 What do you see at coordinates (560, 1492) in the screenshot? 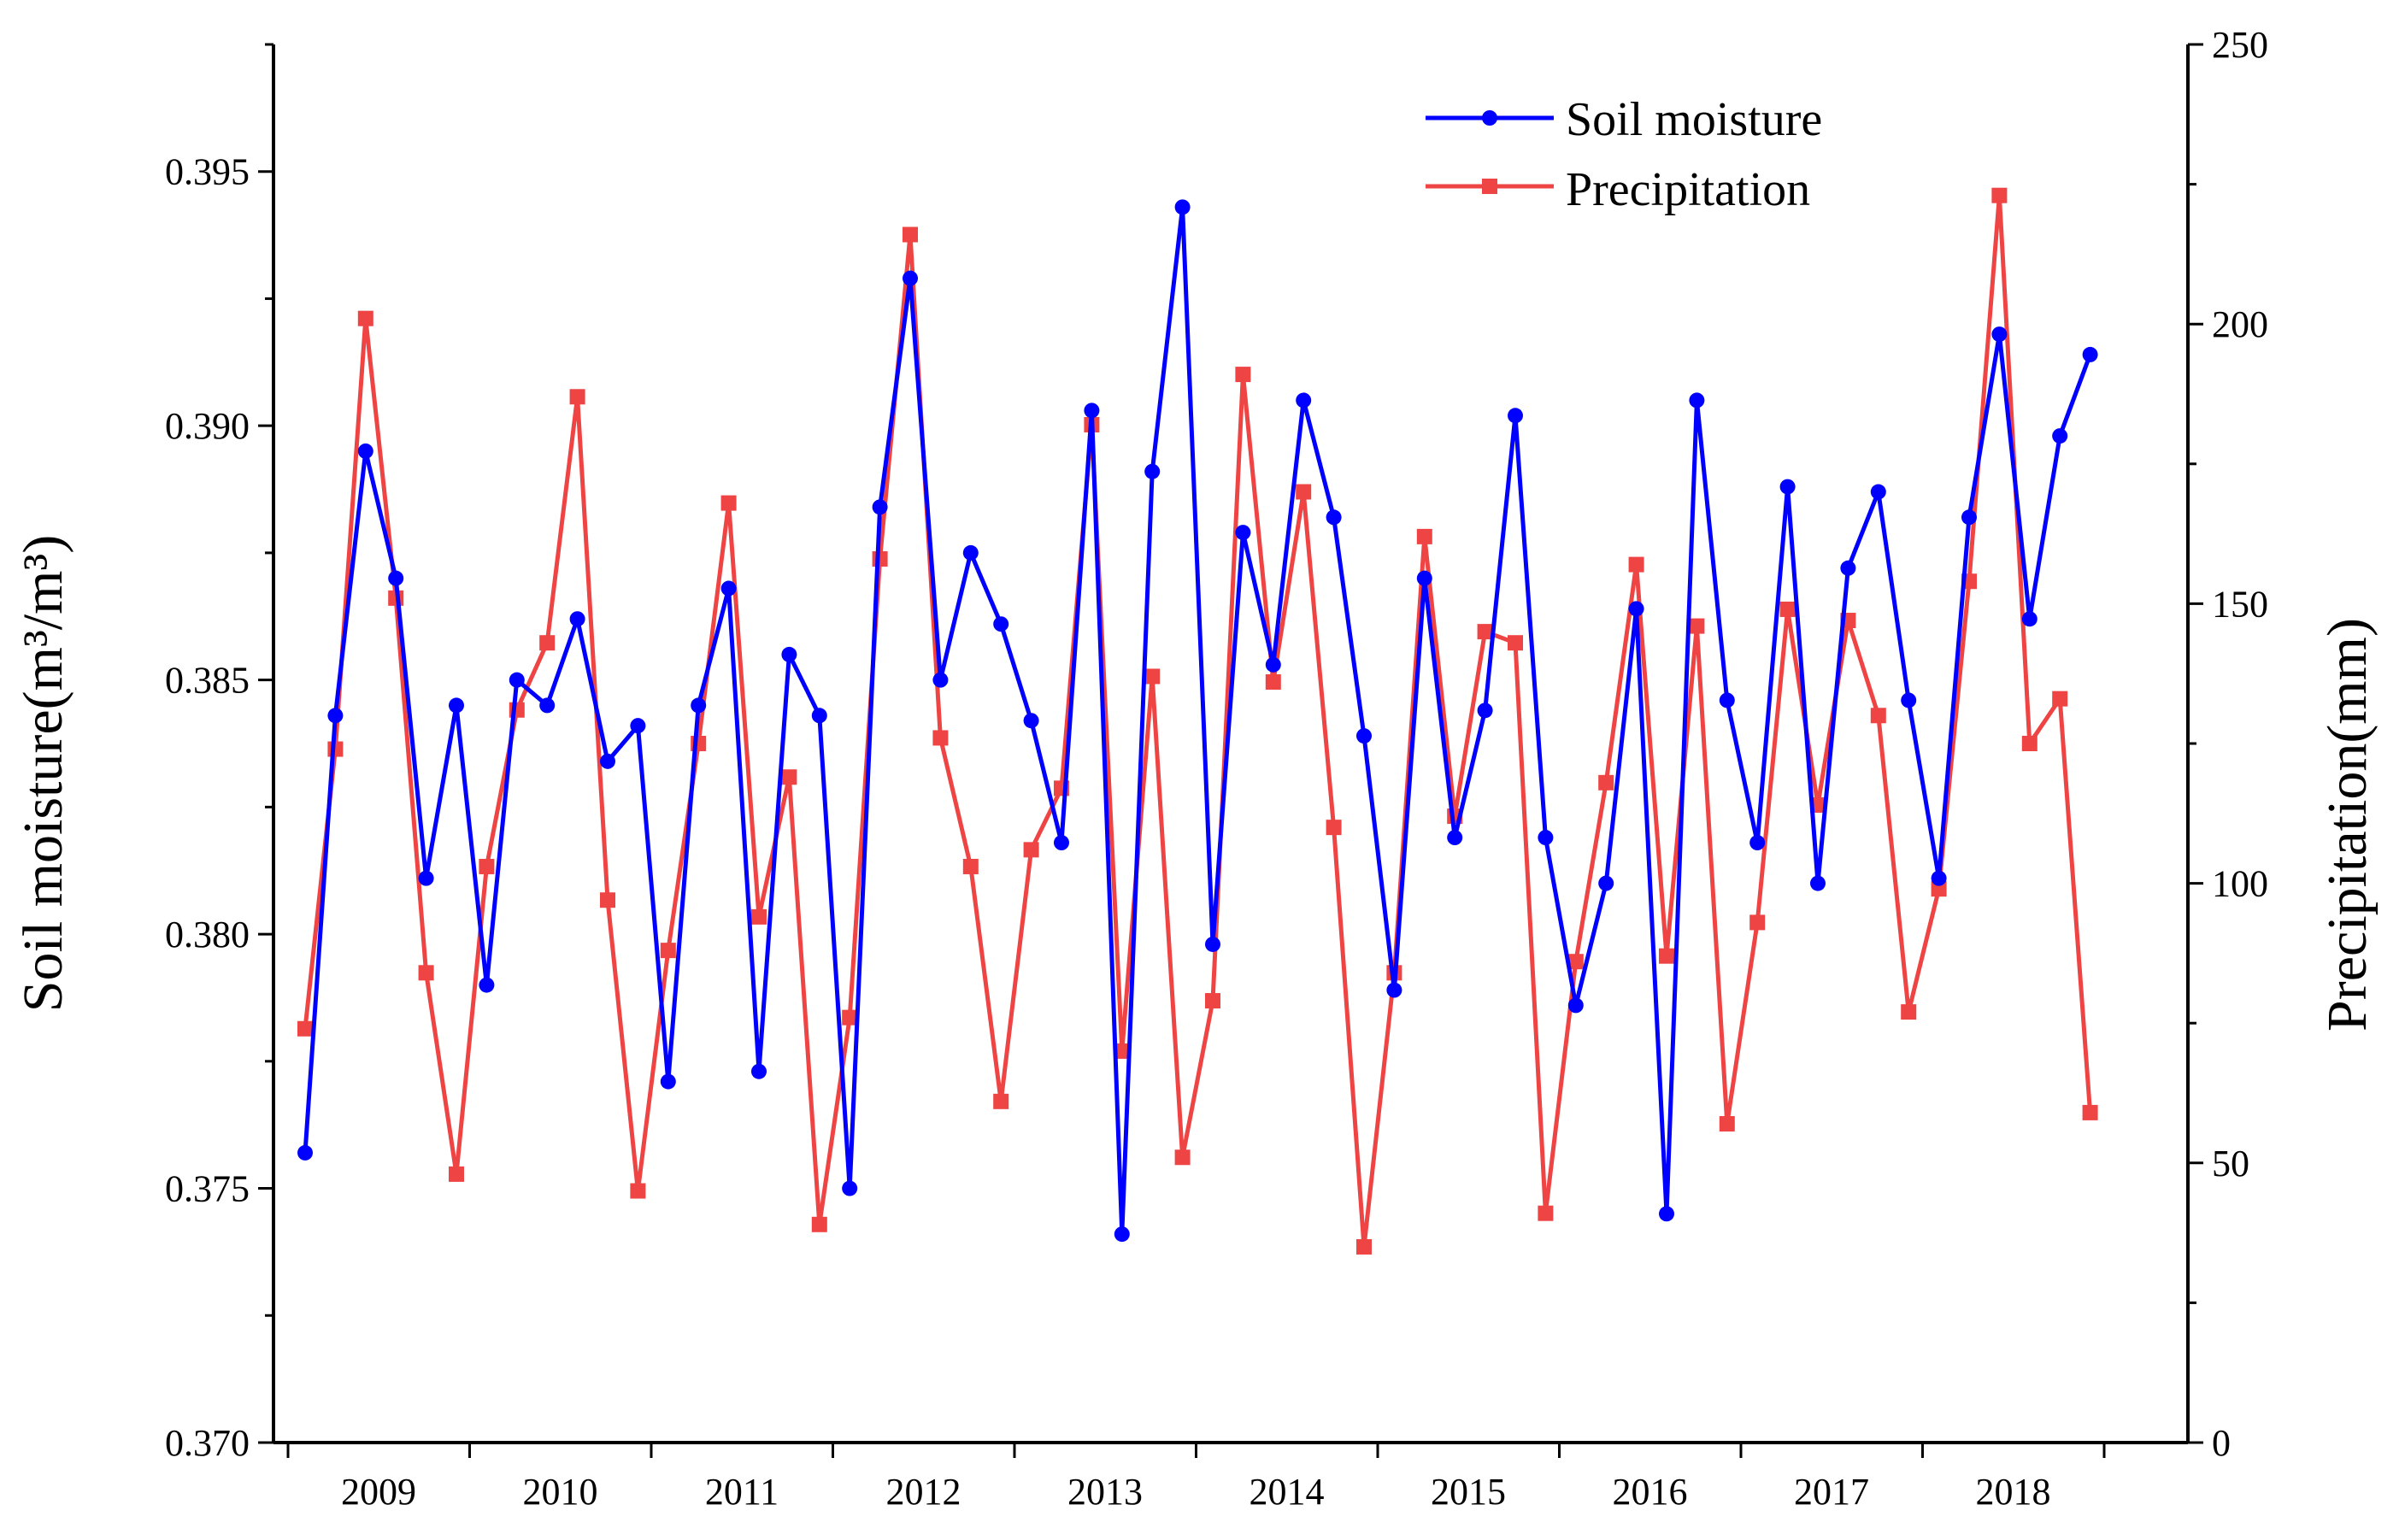
I see `x-tick-label: 2010` at bounding box center [560, 1492].